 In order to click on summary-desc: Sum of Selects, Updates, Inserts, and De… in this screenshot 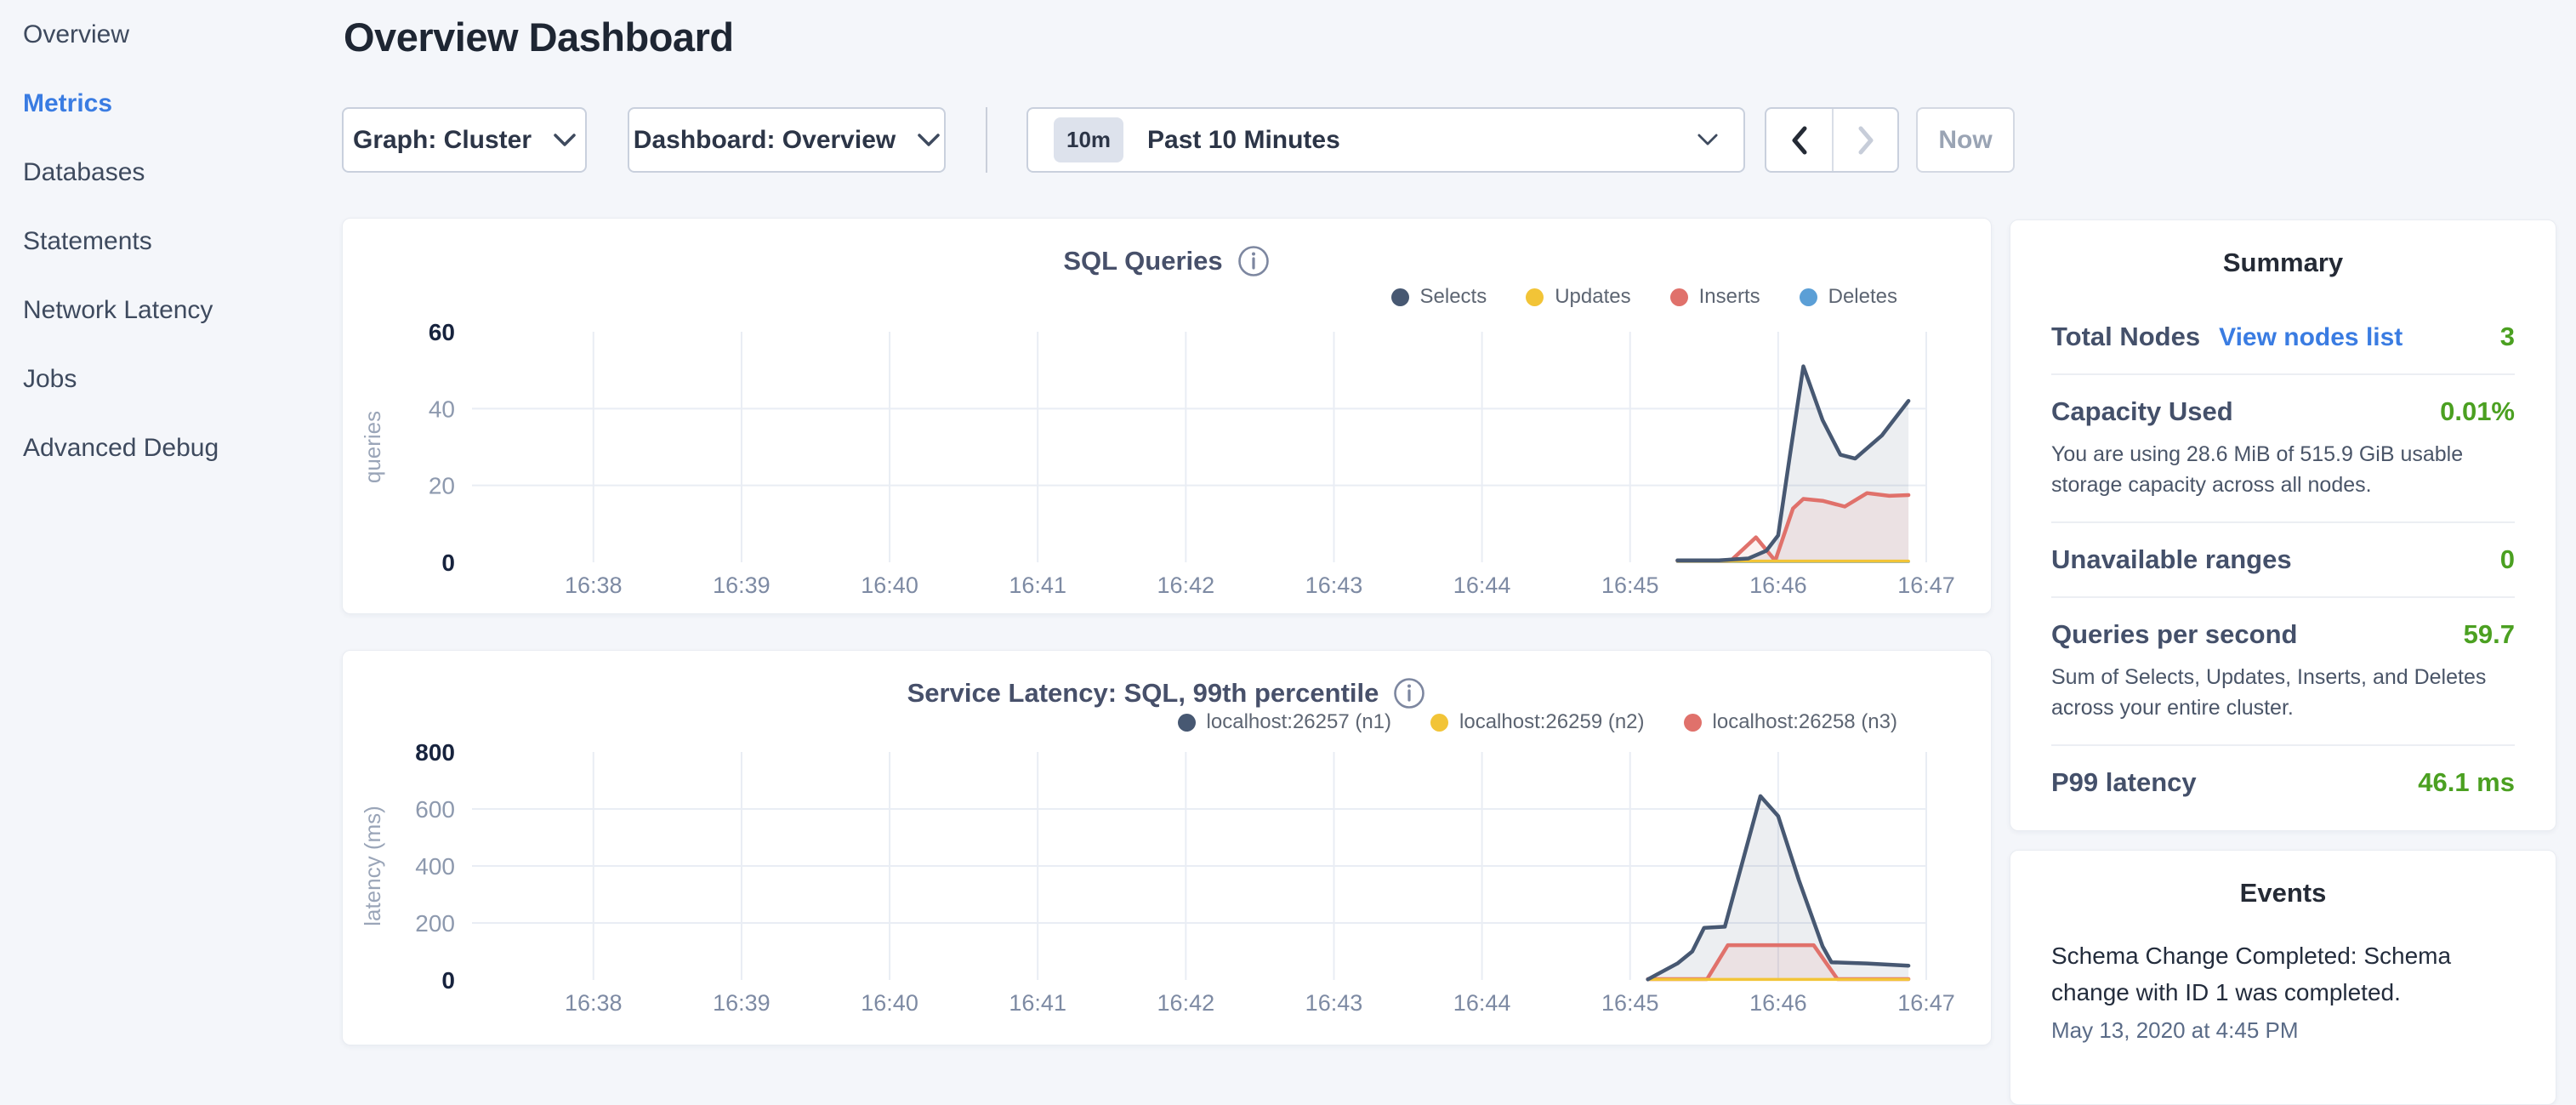, I will do `click(2269, 692)`.